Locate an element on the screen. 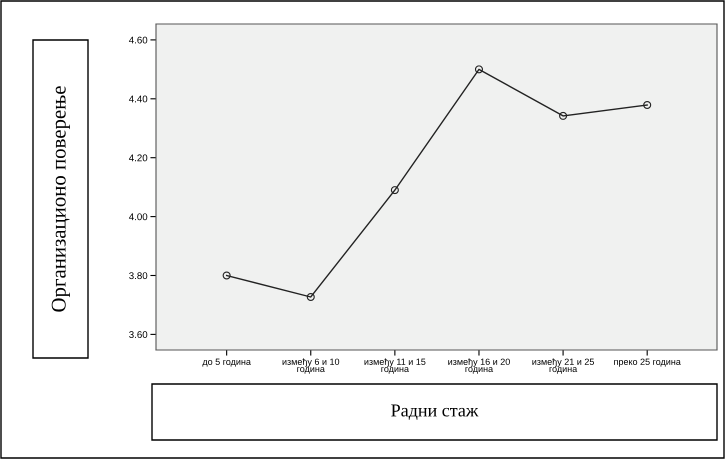 This screenshot has width=725, height=459. x-tick-label: између 16 и 20 година is located at coordinates (479, 366).